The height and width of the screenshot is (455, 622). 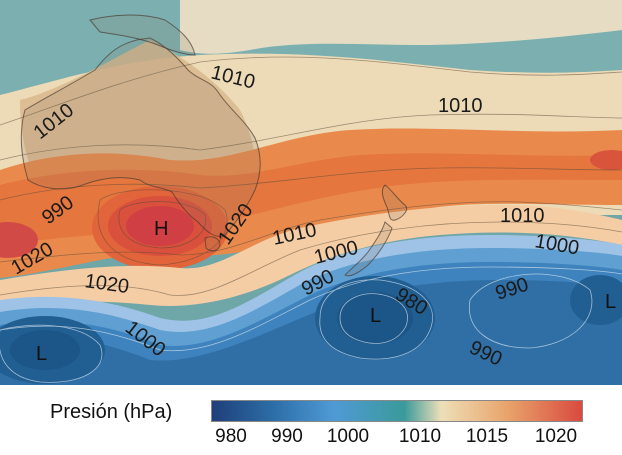 What do you see at coordinates (161, 229) in the screenshot?
I see `high-pressure-center: H` at bounding box center [161, 229].